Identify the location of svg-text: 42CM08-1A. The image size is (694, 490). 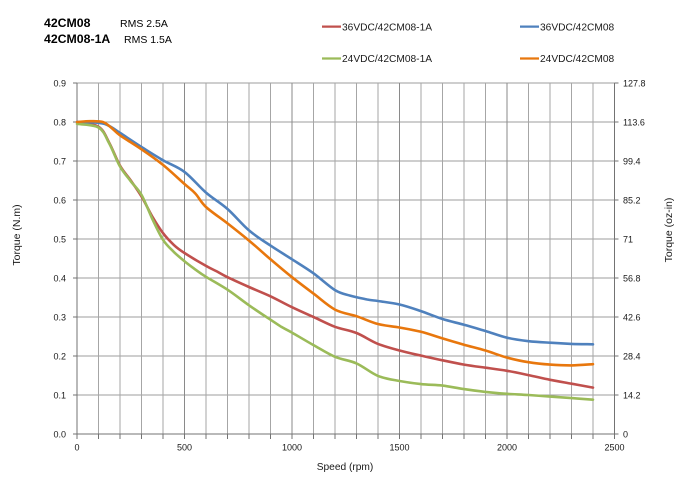
(77, 39).